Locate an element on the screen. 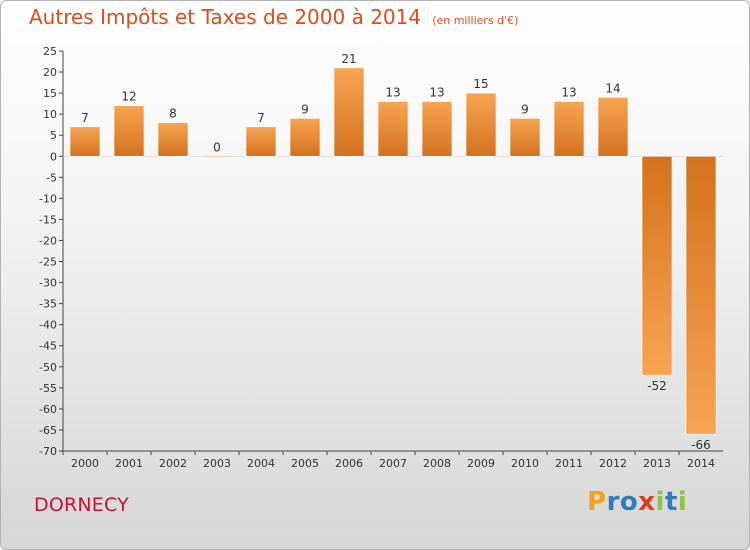 This screenshot has height=550, width=750. y-tick-label: 0 is located at coordinates (53, 156).